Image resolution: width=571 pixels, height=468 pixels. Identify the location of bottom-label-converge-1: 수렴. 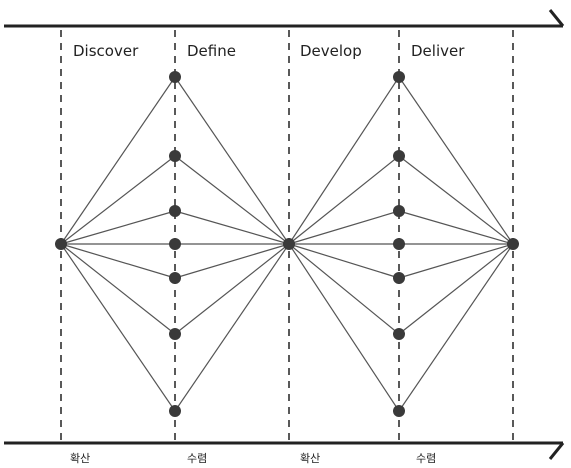
(197, 458).